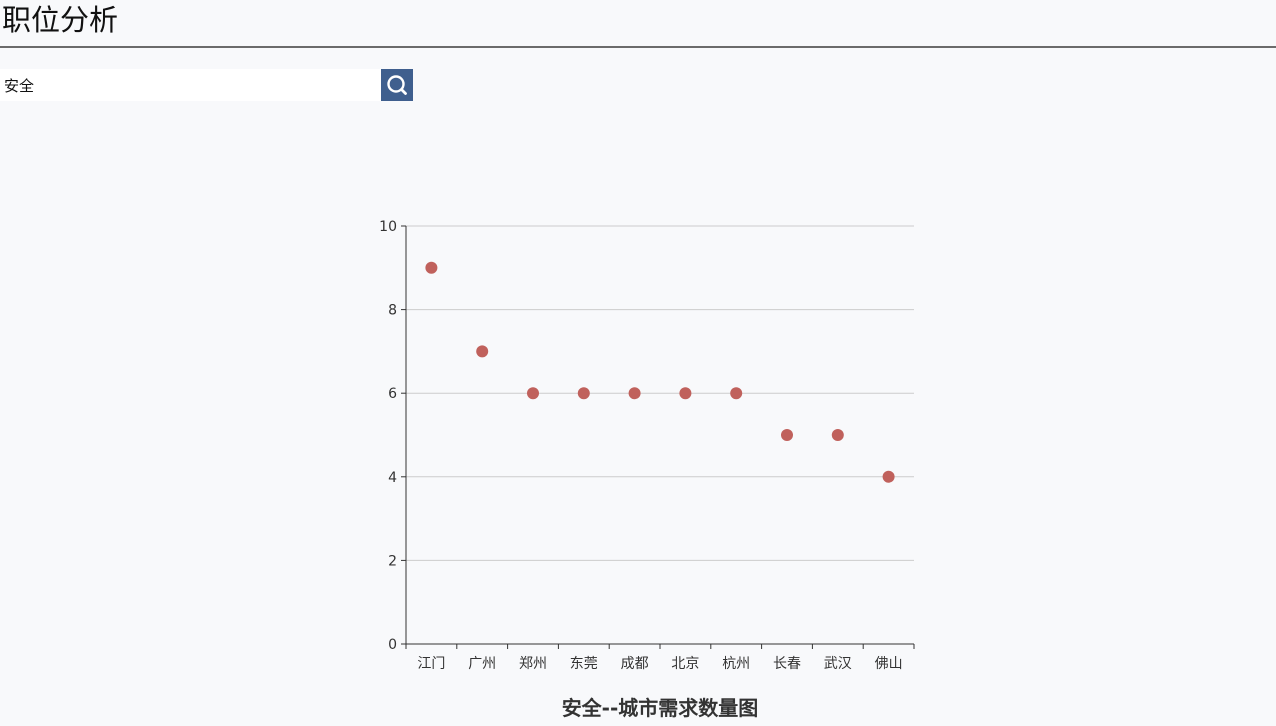  Describe the element at coordinates (889, 664) in the screenshot. I see `x-tick-label: 佛山` at that location.